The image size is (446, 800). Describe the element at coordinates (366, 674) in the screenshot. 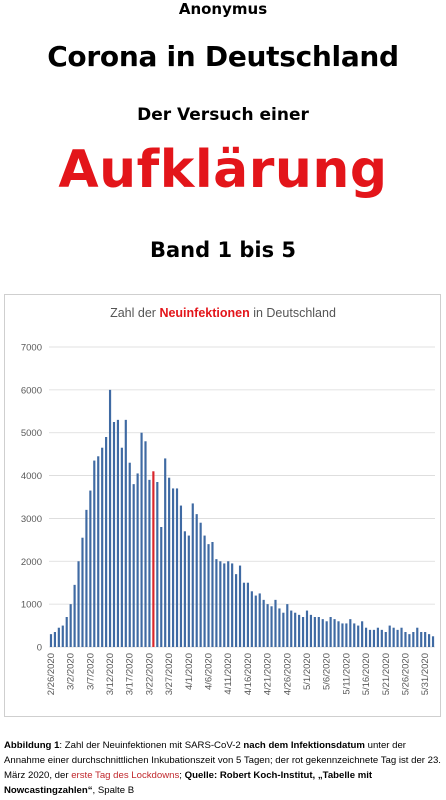

I see `x-tick-label: 5/16/2020` at that location.